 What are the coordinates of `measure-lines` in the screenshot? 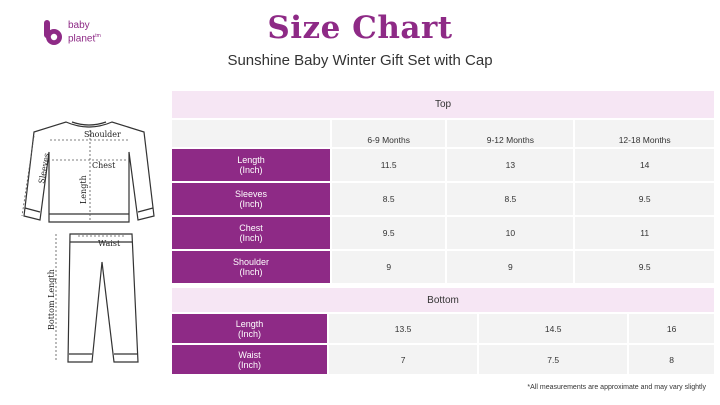 It's located at (74, 246).